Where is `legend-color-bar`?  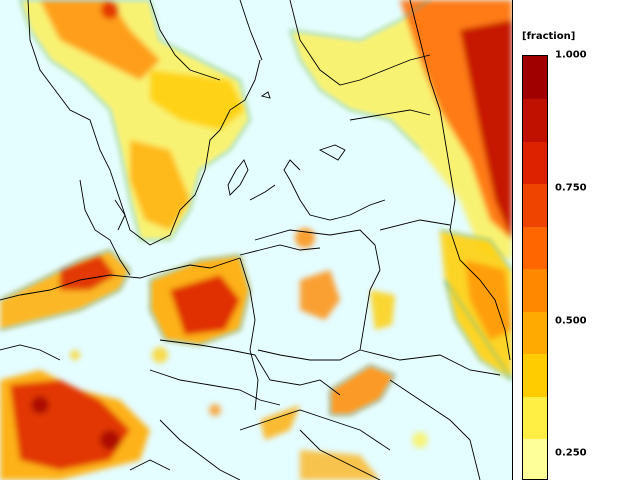
legend-color-bar is located at coordinates (535, 267).